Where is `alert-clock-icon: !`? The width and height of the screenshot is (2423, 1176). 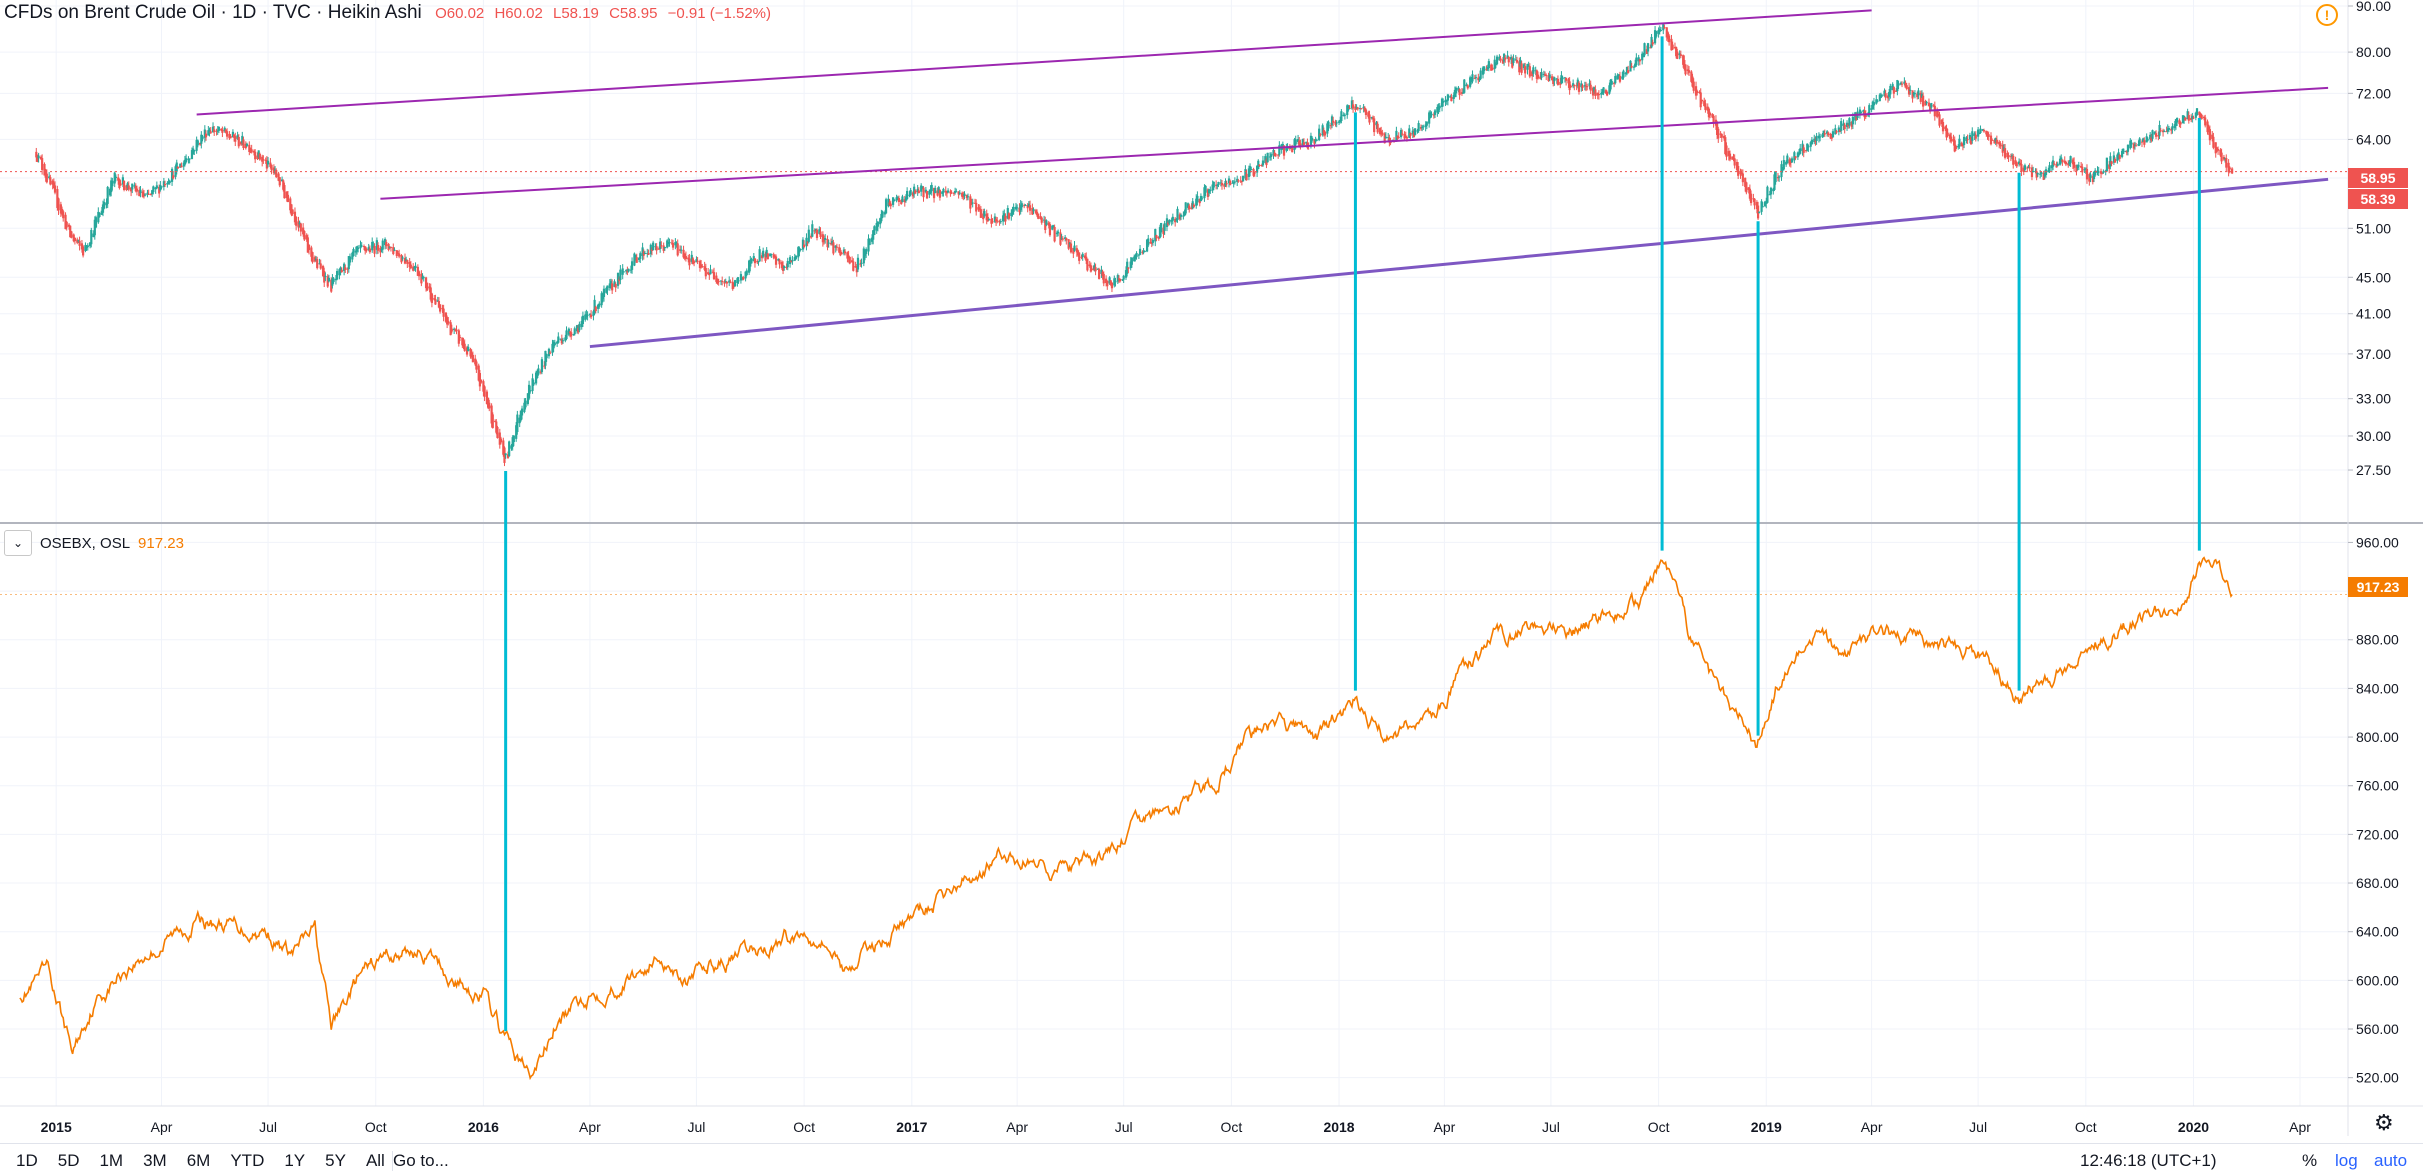 alert-clock-icon: ! is located at coordinates (2327, 15).